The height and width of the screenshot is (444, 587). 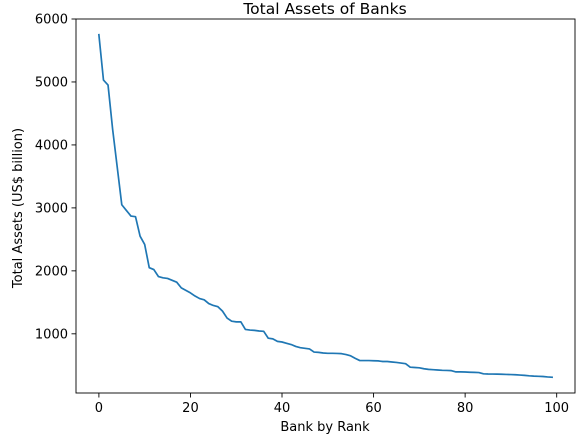 What do you see at coordinates (324, 9) in the screenshot?
I see `chart-title: Total Assets of Banks` at bounding box center [324, 9].